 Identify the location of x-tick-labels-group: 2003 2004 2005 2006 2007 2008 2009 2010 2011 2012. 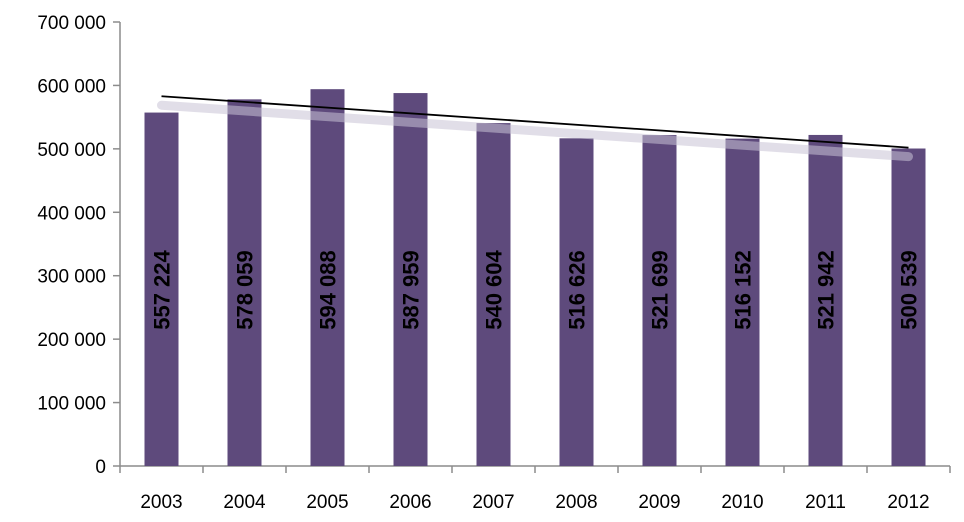
(534, 502).